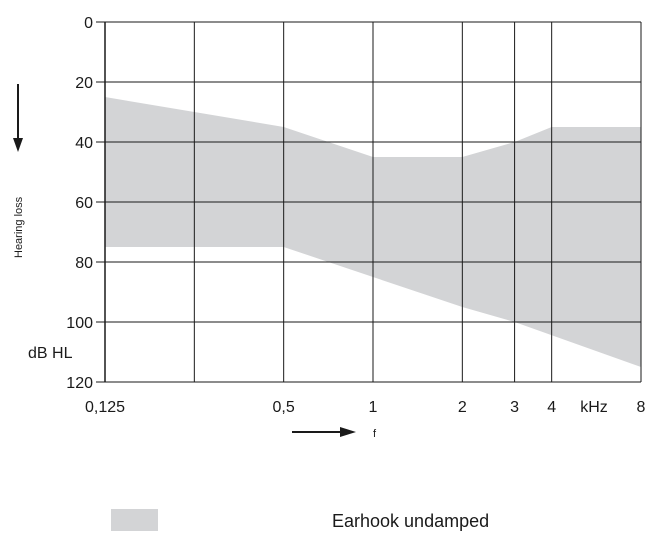 This screenshot has height=534, width=654. What do you see at coordinates (373, 407) in the screenshot?
I see `x-tick-label: 1` at bounding box center [373, 407].